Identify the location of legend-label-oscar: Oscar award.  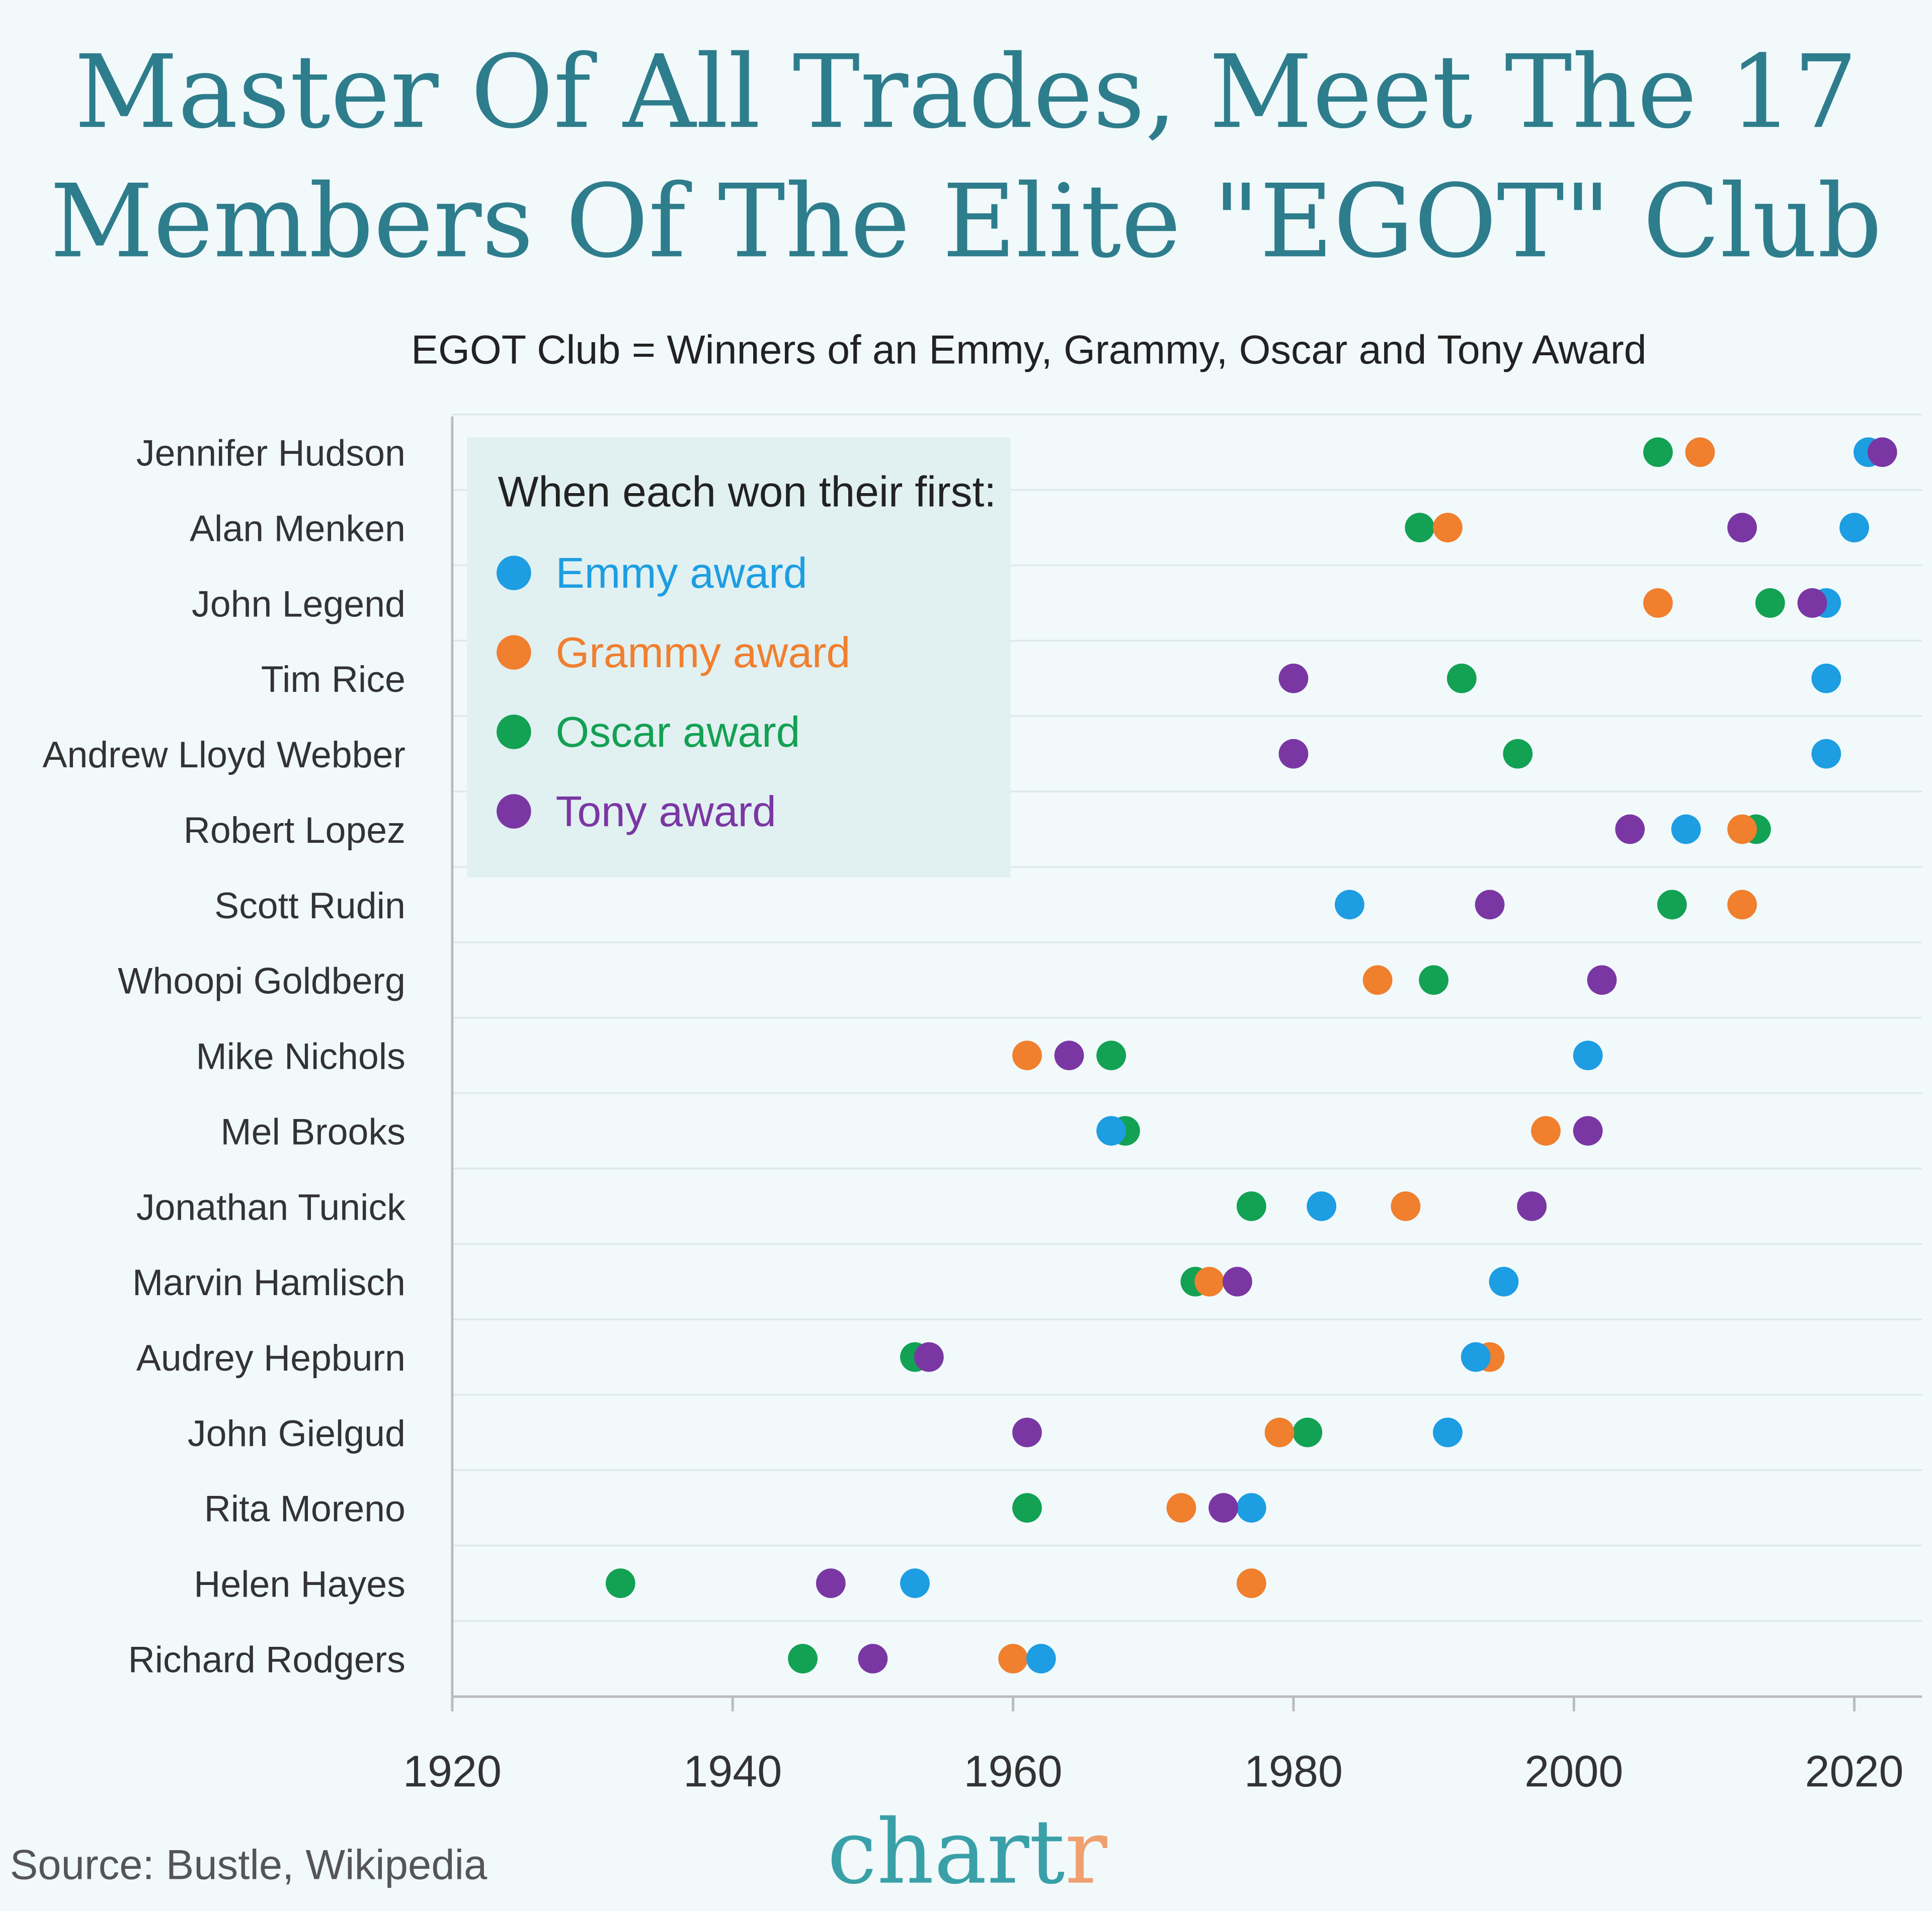
(678, 732).